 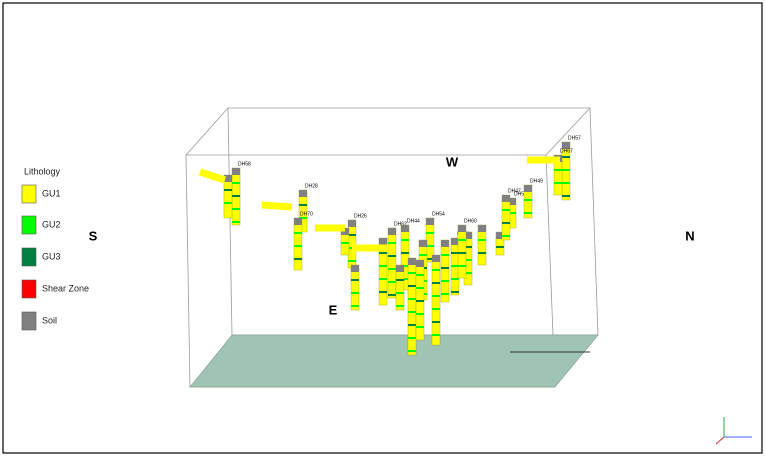 I want to click on hole-label: DH28, so click(x=311, y=186).